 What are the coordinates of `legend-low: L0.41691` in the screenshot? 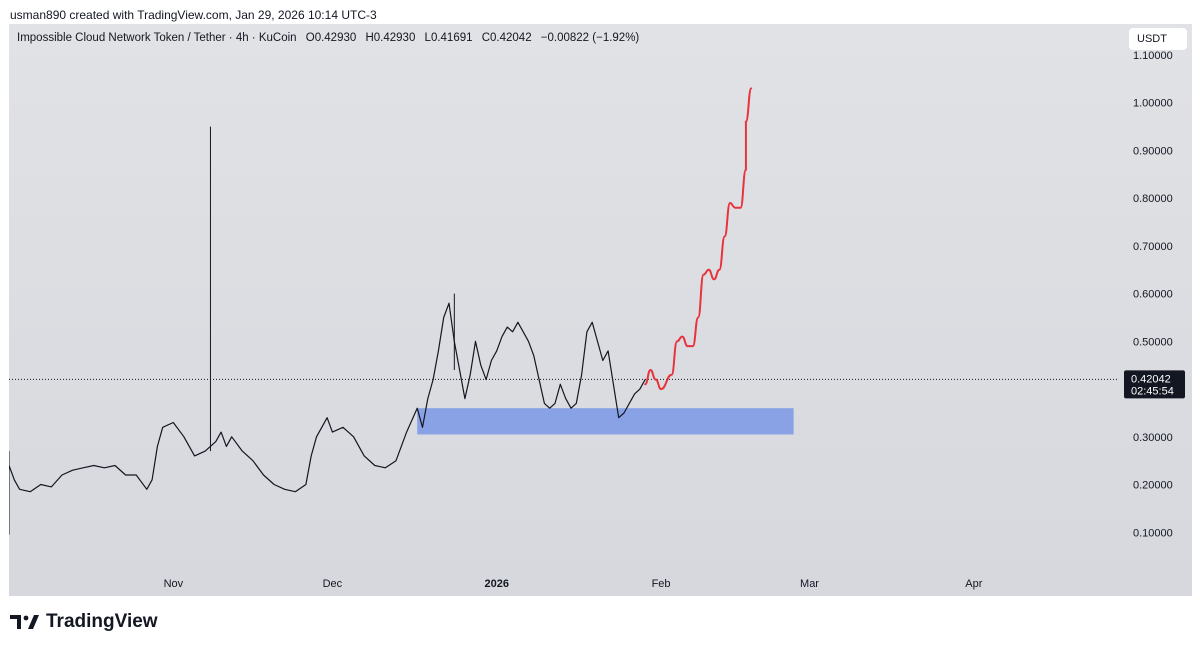 It's located at (448, 38).